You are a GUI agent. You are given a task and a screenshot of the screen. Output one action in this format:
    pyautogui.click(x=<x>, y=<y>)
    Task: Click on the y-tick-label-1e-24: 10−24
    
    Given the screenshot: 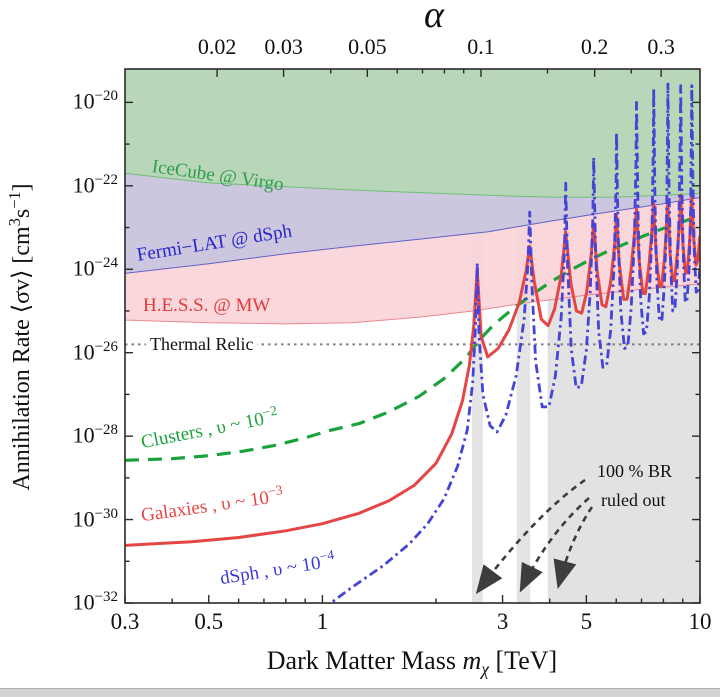 What is the action you would take?
    pyautogui.click(x=95, y=268)
    